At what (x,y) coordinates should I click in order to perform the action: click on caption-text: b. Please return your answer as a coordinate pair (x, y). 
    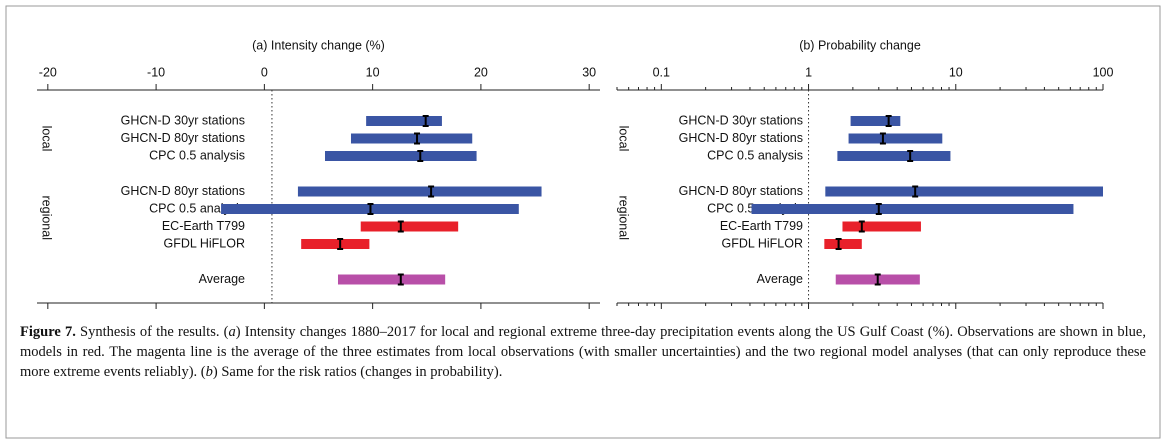
    Looking at the image, I should click on (209, 372).